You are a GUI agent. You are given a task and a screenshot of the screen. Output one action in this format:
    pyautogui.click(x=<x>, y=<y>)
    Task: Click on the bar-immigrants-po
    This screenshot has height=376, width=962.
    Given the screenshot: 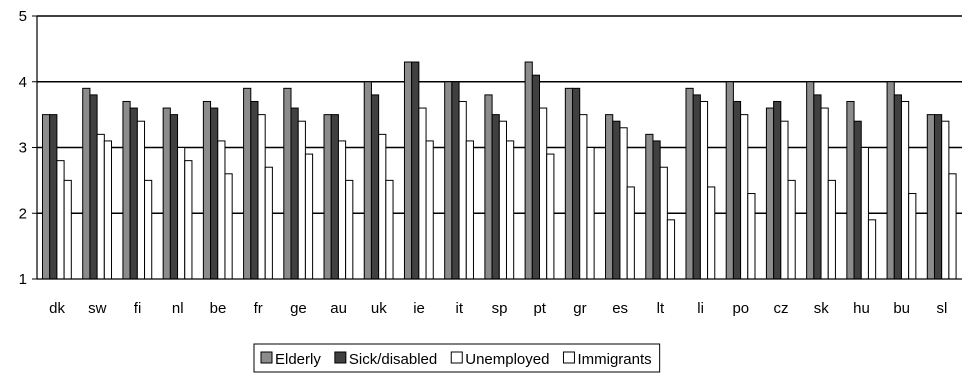 What is the action you would take?
    pyautogui.click(x=751, y=236)
    